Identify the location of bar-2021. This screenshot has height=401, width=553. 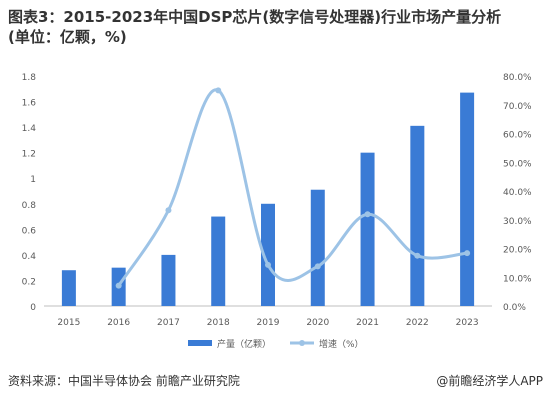
(367, 229).